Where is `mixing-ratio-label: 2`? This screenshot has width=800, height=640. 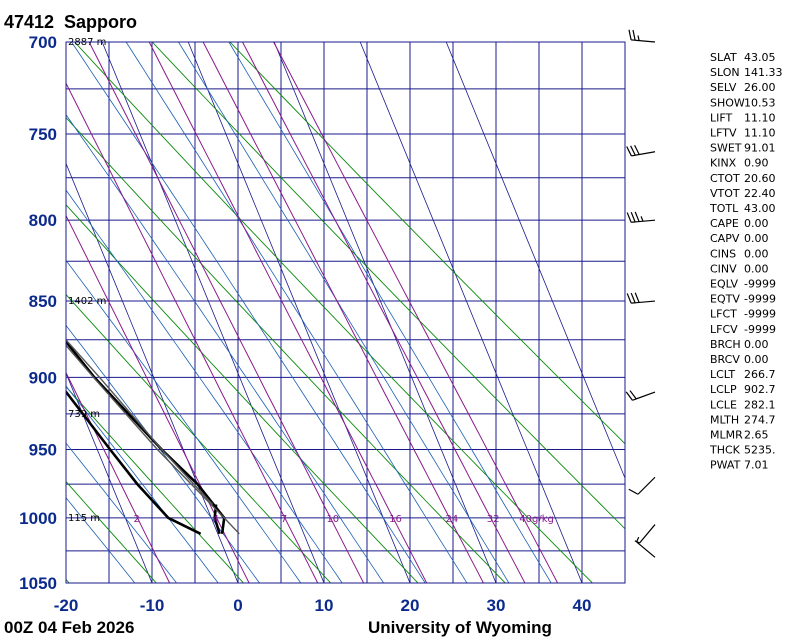
mixing-ratio-label: 2 is located at coordinates (137, 519).